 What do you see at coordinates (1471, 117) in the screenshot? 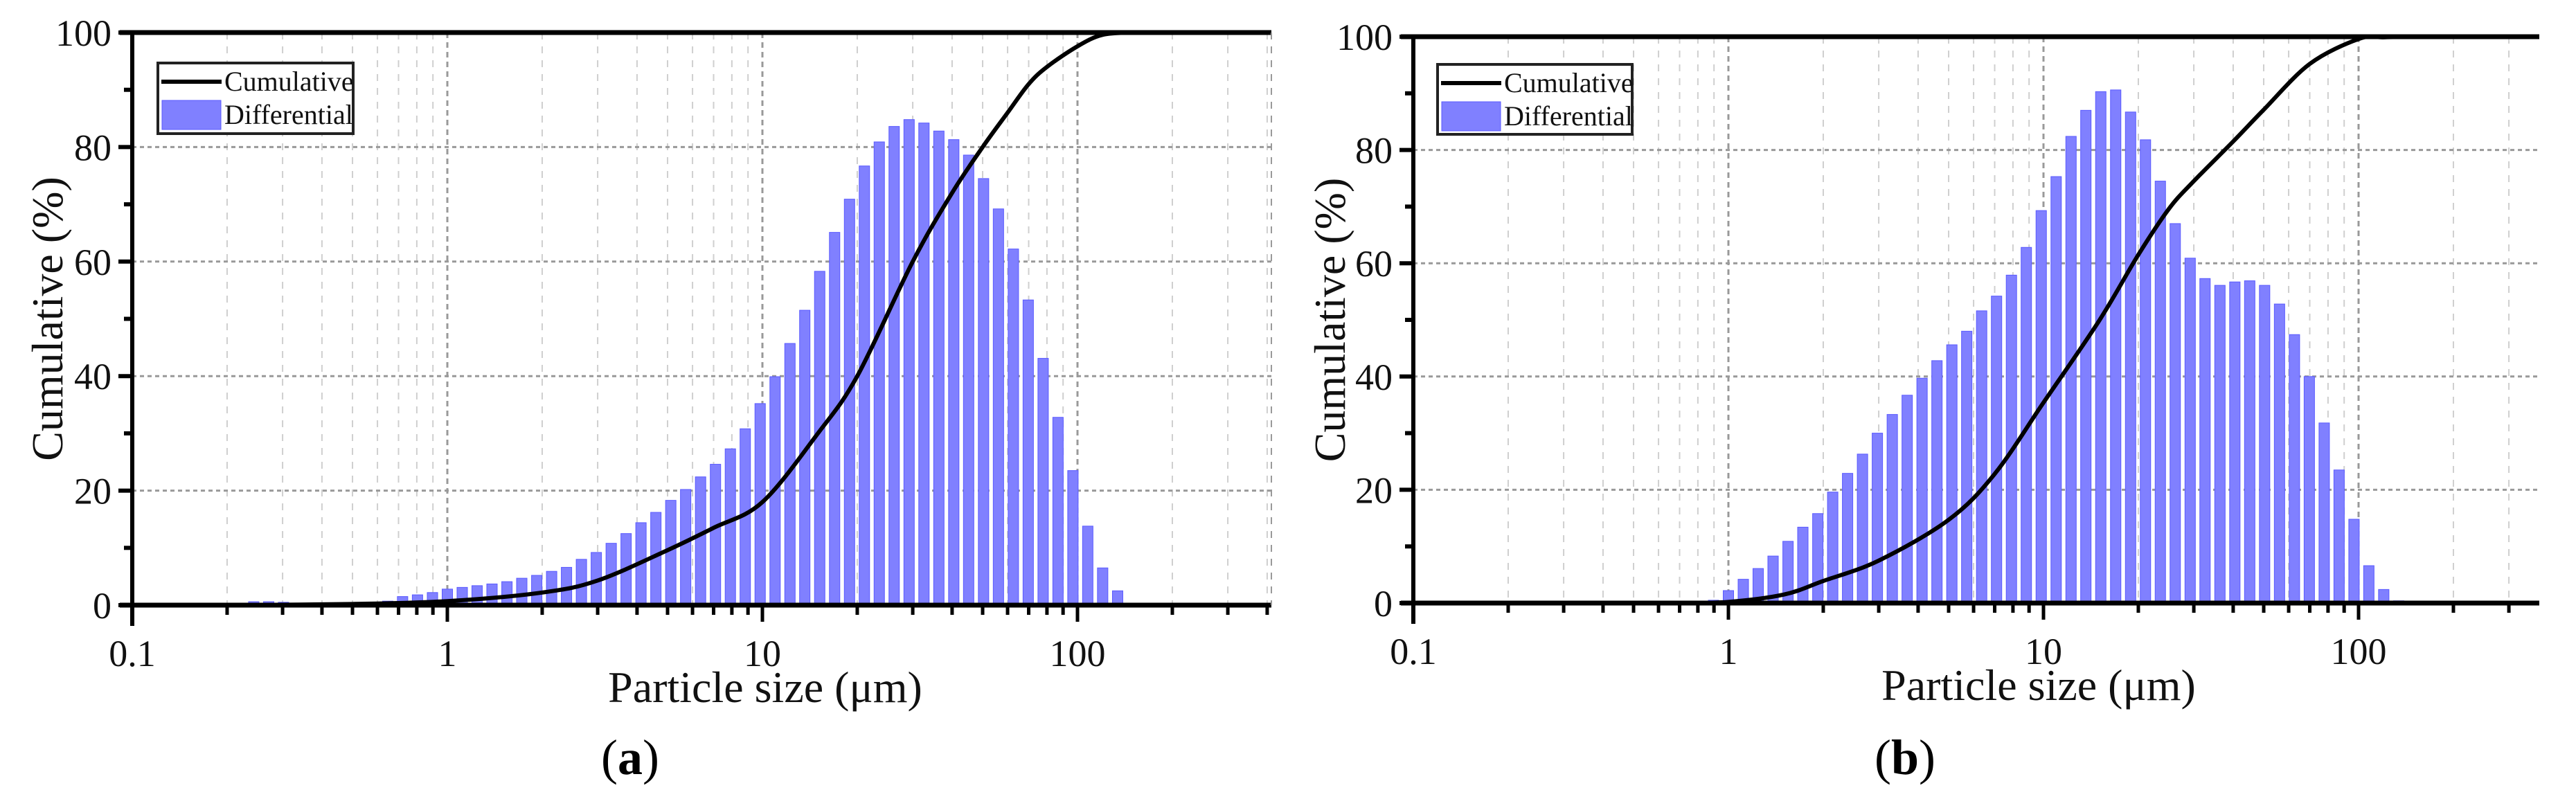
I see `differential-legend-swatch` at bounding box center [1471, 117].